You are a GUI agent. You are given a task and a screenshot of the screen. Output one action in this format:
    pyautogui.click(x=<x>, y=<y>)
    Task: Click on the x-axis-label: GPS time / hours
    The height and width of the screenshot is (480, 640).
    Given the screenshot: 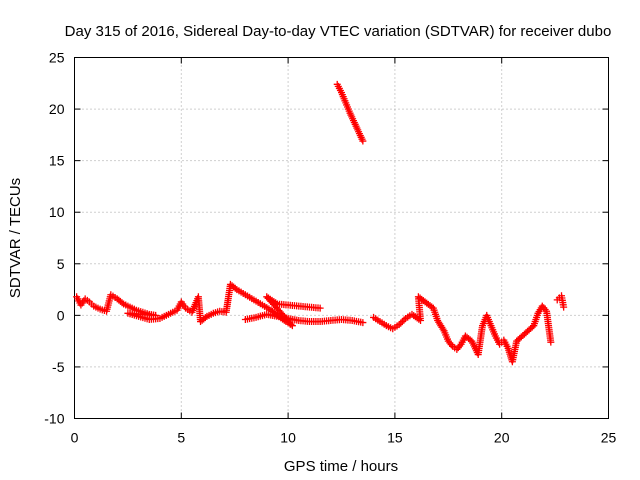 What is the action you would take?
    pyautogui.click(x=341, y=466)
    